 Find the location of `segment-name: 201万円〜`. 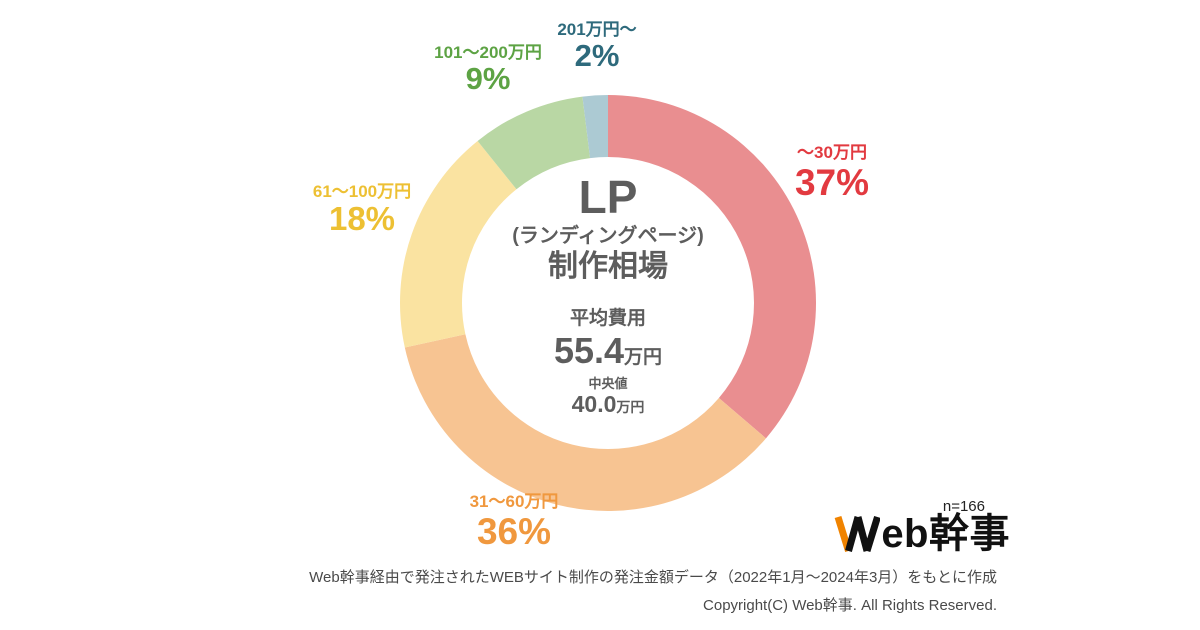

segment-name: 201万円〜 is located at coordinates (597, 29).